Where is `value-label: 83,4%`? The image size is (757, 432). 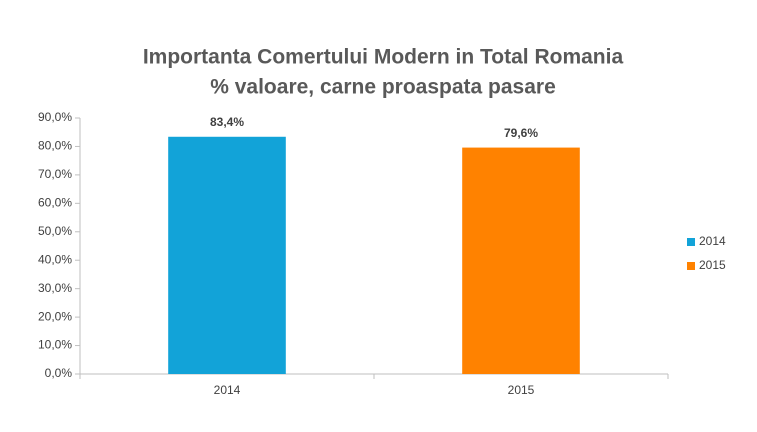 value-label: 83,4% is located at coordinates (227, 122).